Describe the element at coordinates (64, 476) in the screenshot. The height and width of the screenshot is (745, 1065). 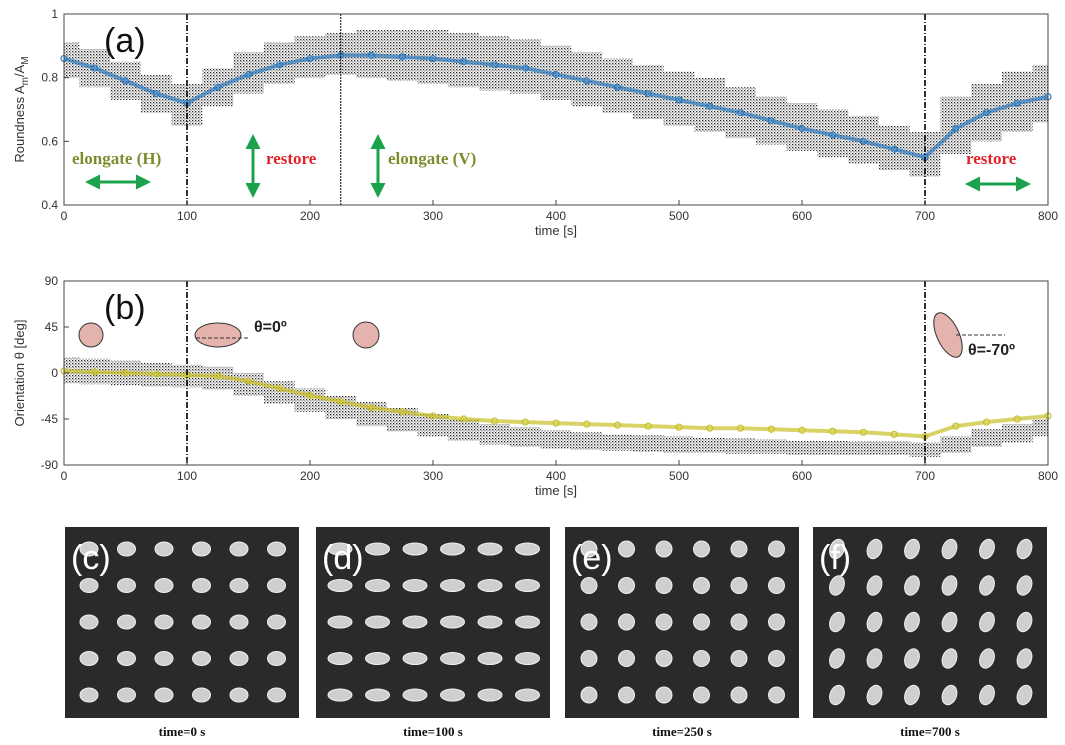
I see `x-tick-label: 0` at that location.